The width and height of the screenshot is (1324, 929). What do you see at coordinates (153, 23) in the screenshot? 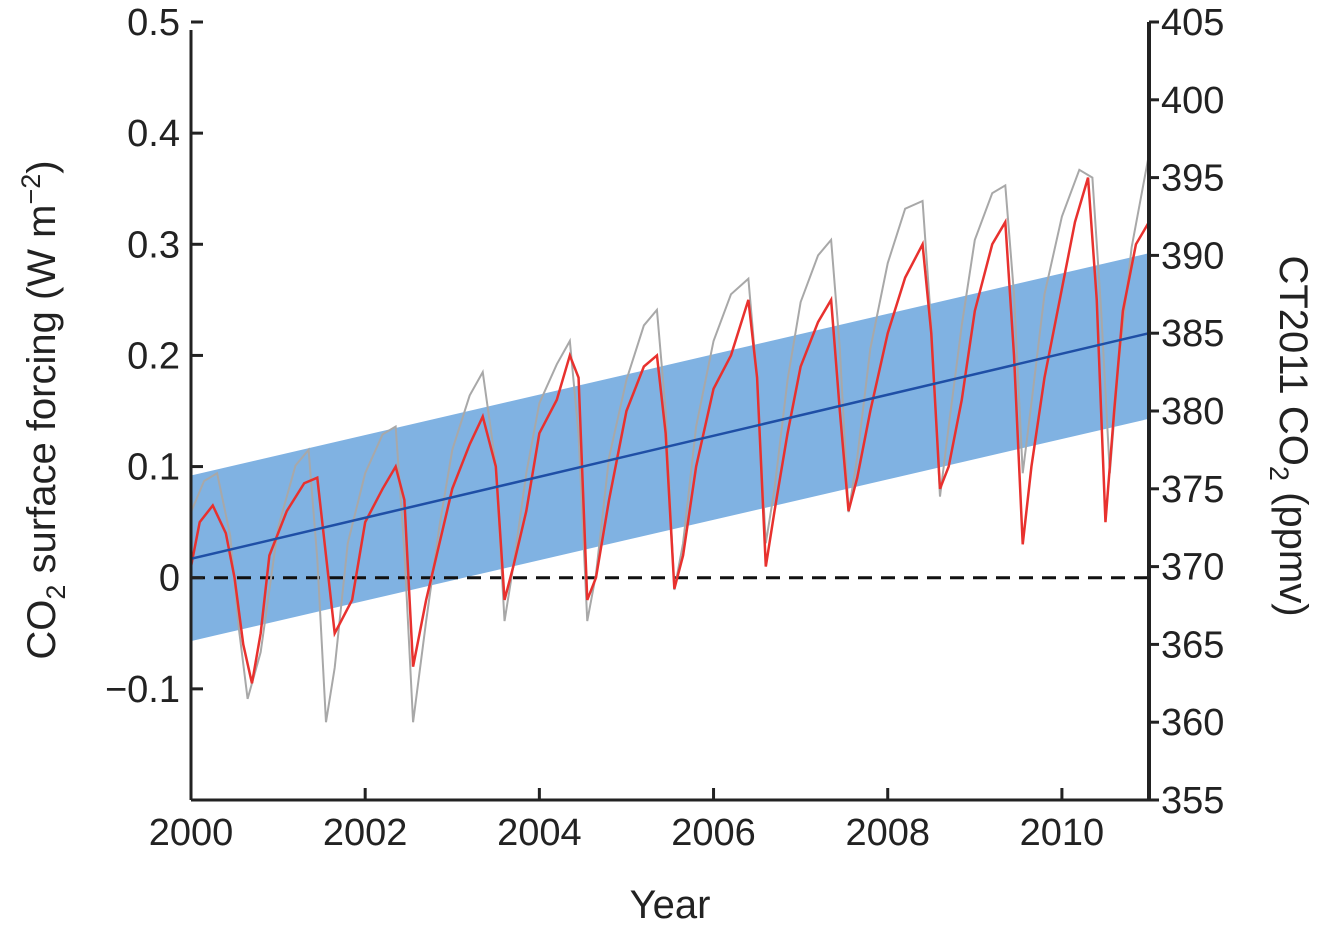
I see `y-tick-label: 0.5` at bounding box center [153, 23].